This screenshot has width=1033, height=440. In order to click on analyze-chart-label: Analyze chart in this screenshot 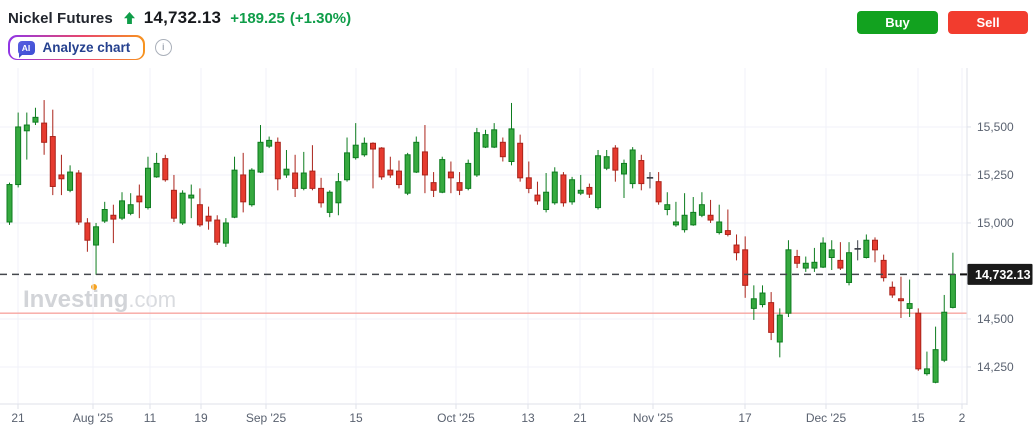, I will do `click(86, 47)`.